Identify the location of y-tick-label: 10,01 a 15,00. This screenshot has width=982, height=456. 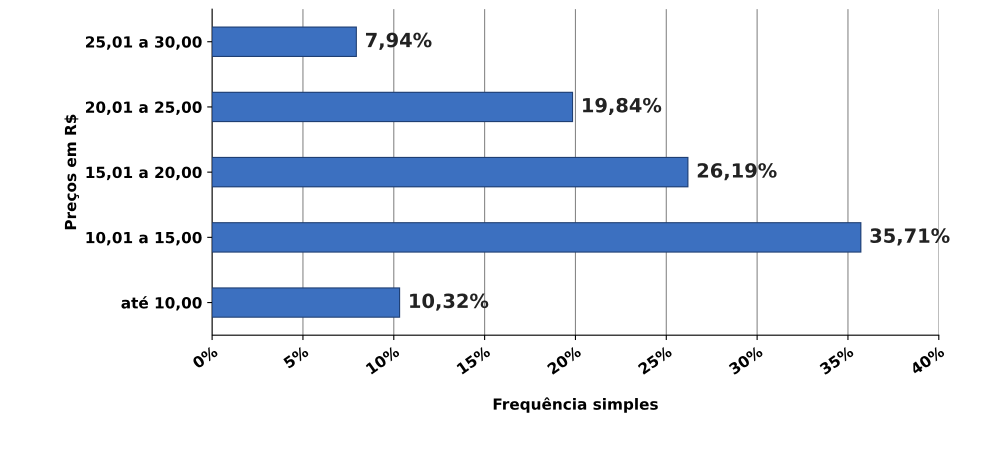
(144, 239).